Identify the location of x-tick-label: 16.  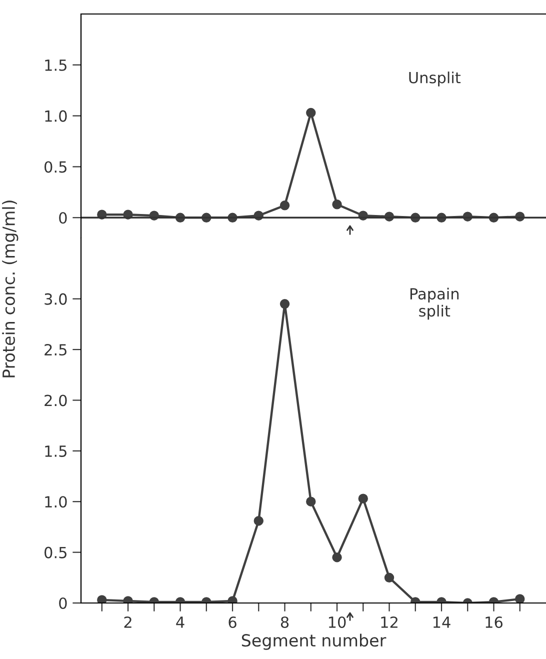
(494, 622).